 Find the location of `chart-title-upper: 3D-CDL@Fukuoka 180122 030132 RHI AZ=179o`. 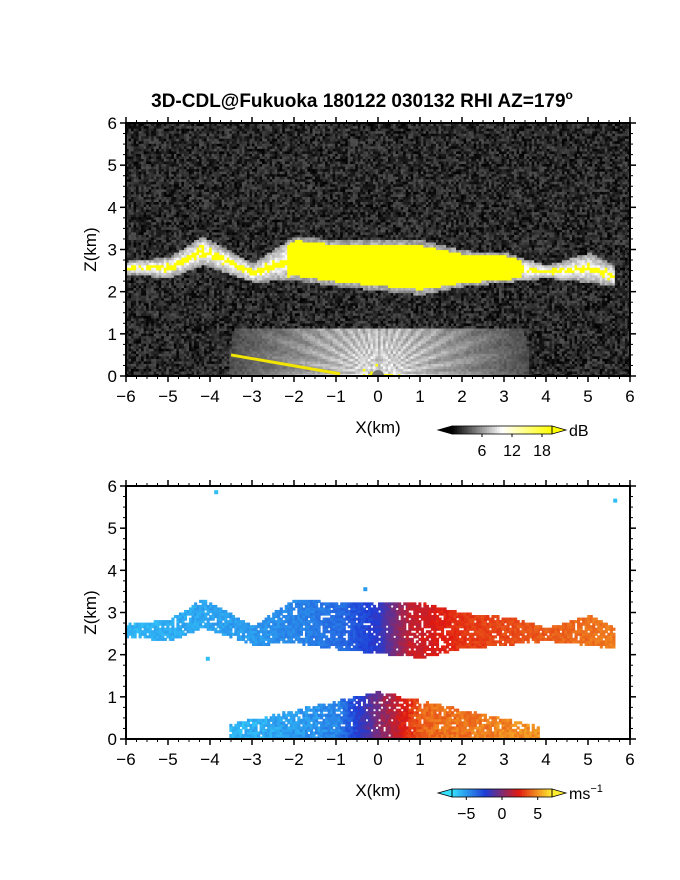

chart-title-upper: 3D-CDL@Fukuoka 180122 030132 RHI AZ=179o is located at coordinates (362, 100).